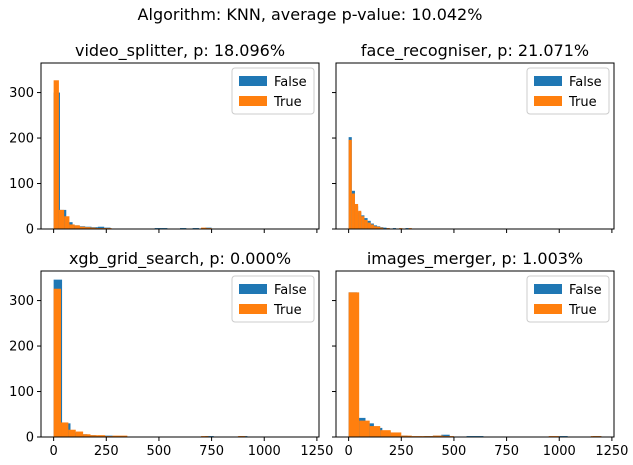  What do you see at coordinates (180, 259) in the screenshot?
I see `subplot-title: xgb_grid_search, p: 0.000%` at bounding box center [180, 259].